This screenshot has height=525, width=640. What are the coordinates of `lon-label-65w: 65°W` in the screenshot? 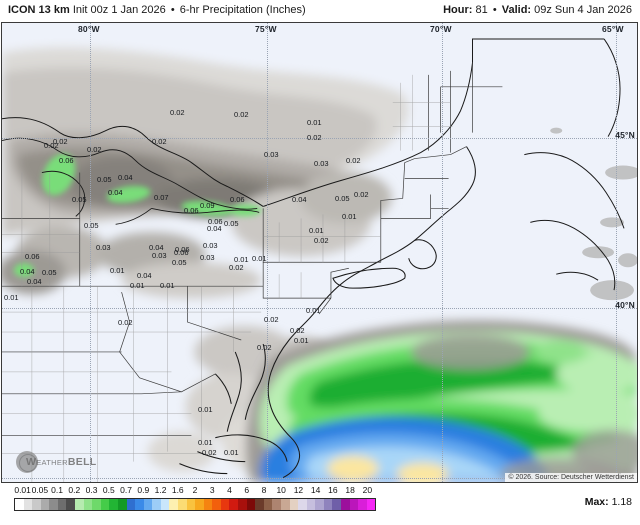 It's located at (613, 29).